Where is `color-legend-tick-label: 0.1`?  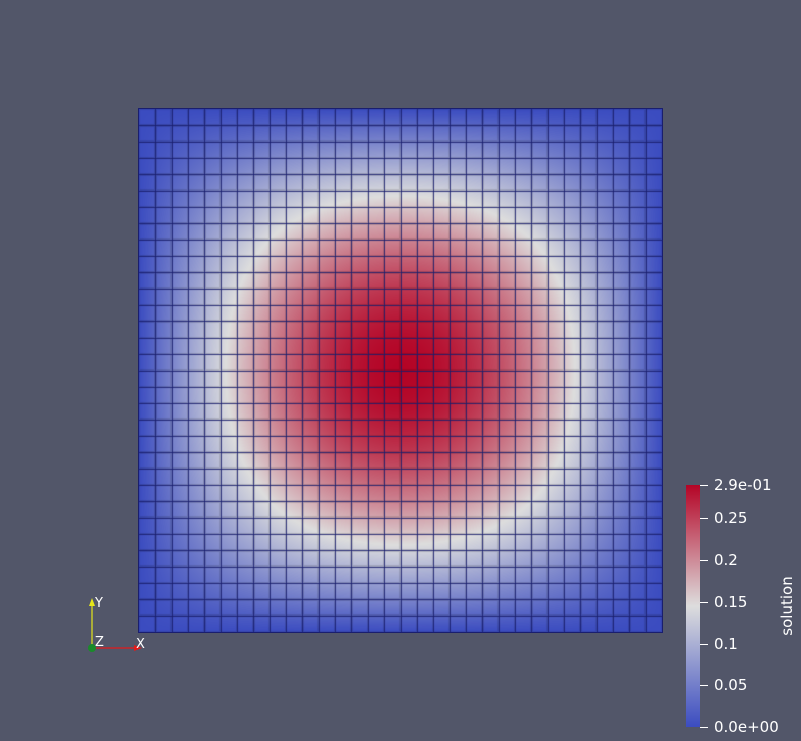
color-legend-tick-label: 0.1 is located at coordinates (726, 644).